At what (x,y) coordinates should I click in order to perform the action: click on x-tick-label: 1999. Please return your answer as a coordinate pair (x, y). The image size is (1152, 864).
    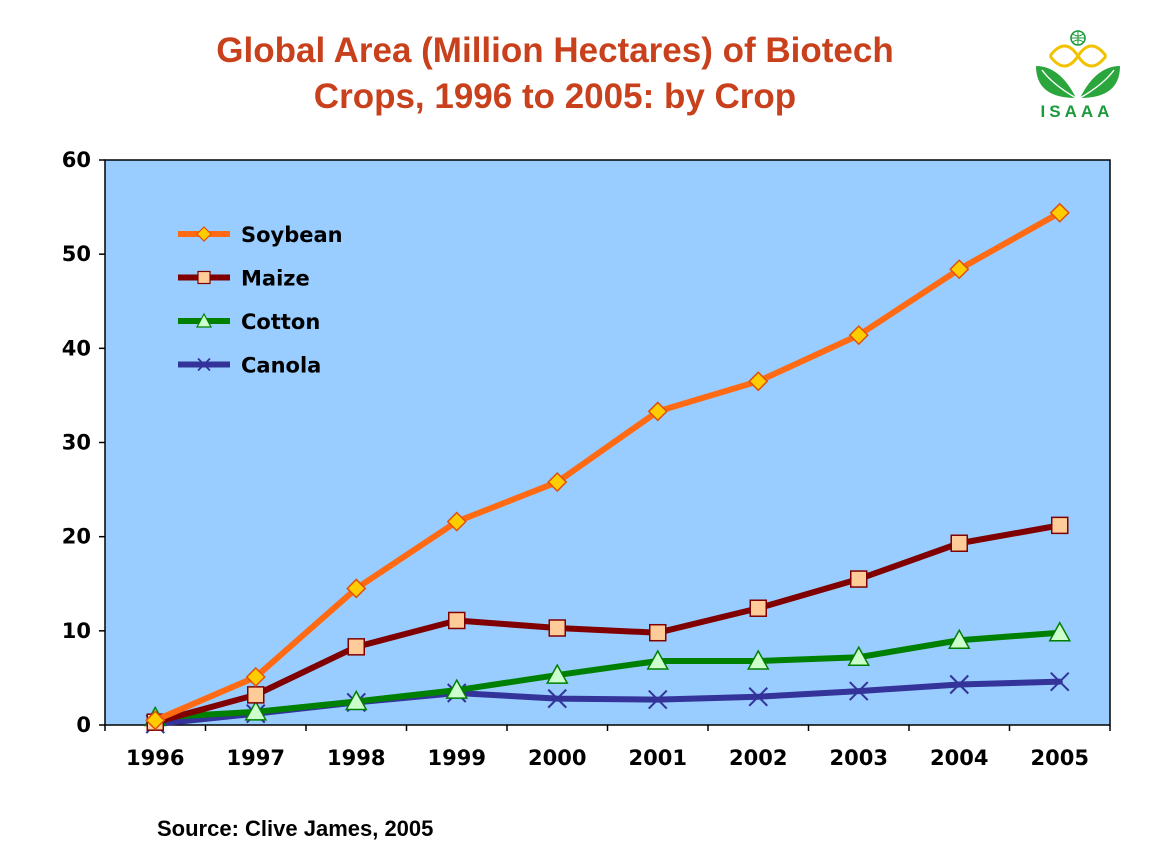
    Looking at the image, I should click on (457, 758).